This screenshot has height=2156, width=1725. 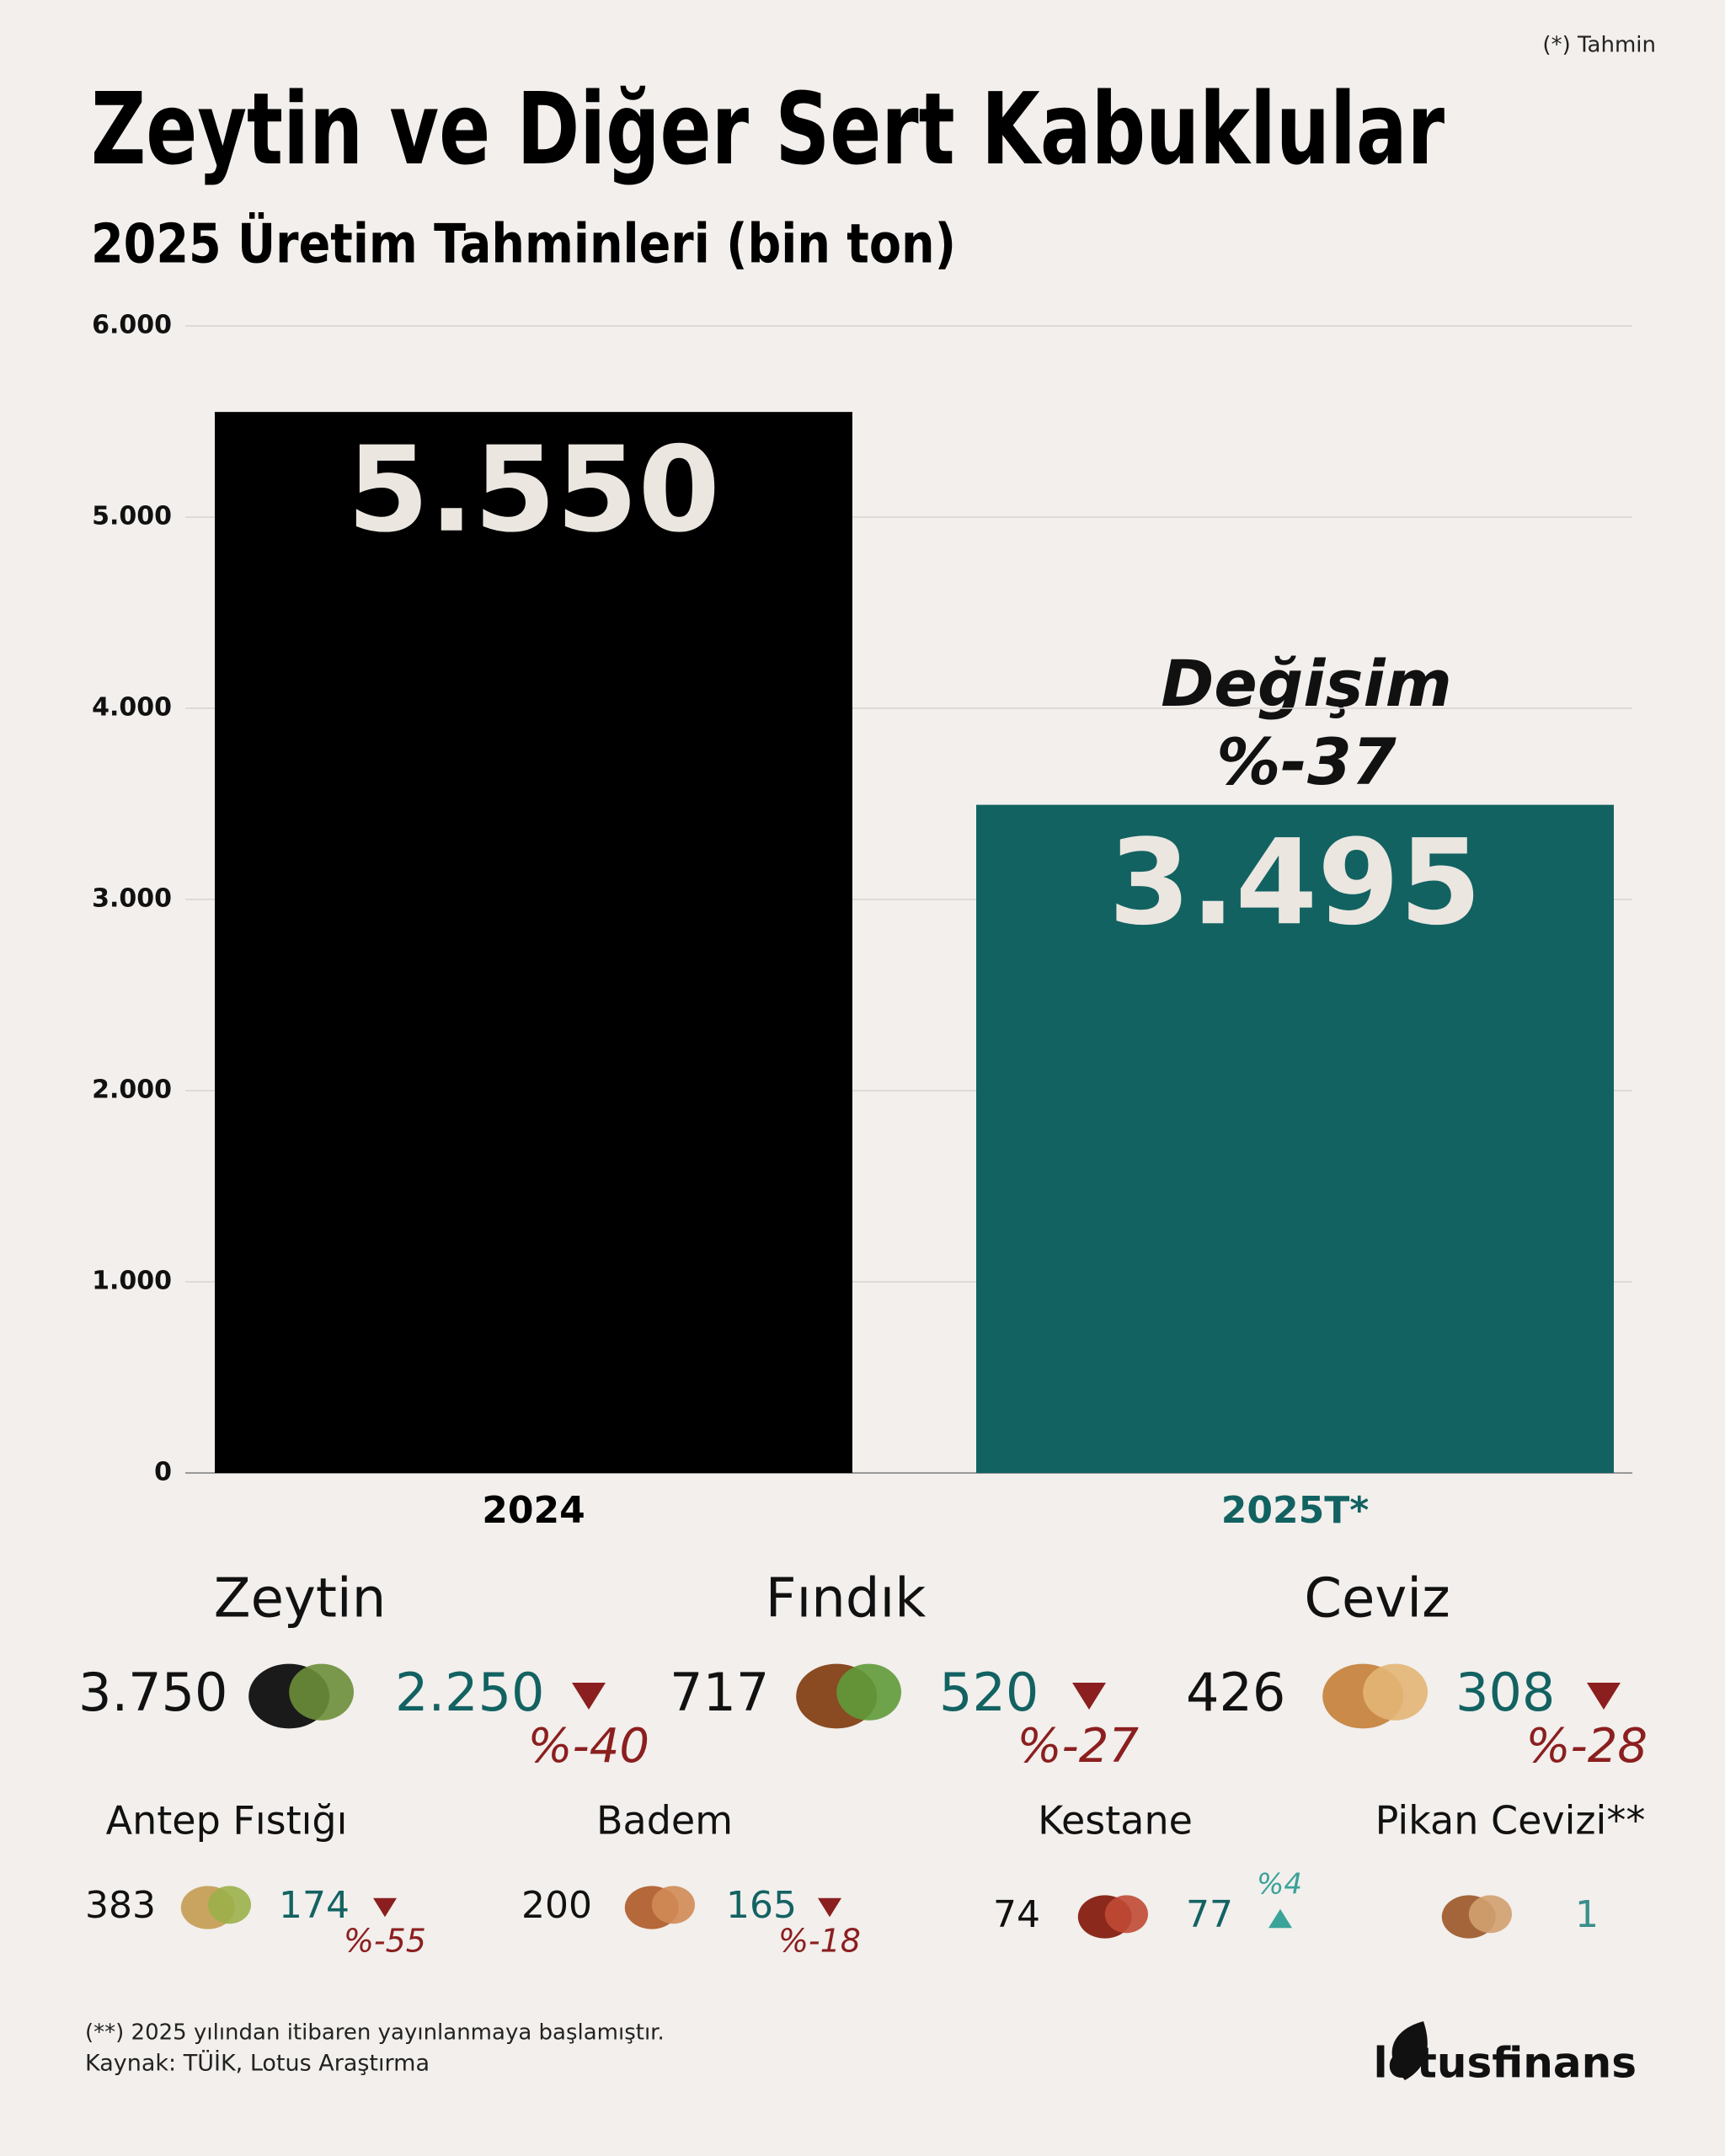 I want to click on chart-subtitle: 2025 Üretim Tahminleri (bin ton), so click(x=523, y=244).